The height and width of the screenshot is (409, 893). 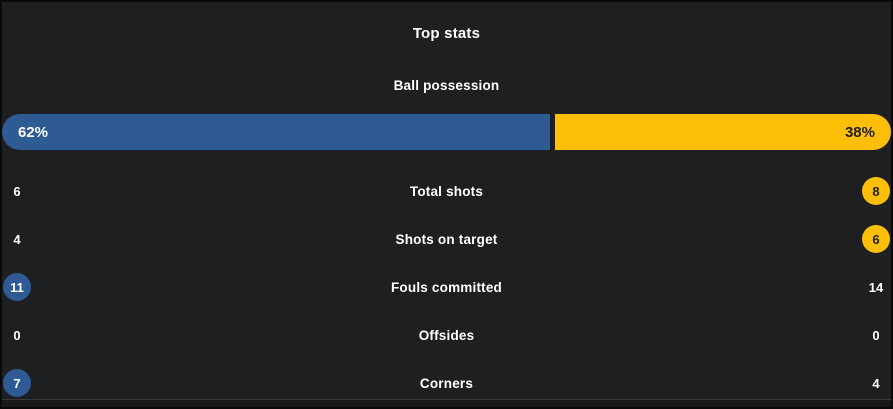 I want to click on stat-row: 0 Offsides 0, so click(x=446, y=335).